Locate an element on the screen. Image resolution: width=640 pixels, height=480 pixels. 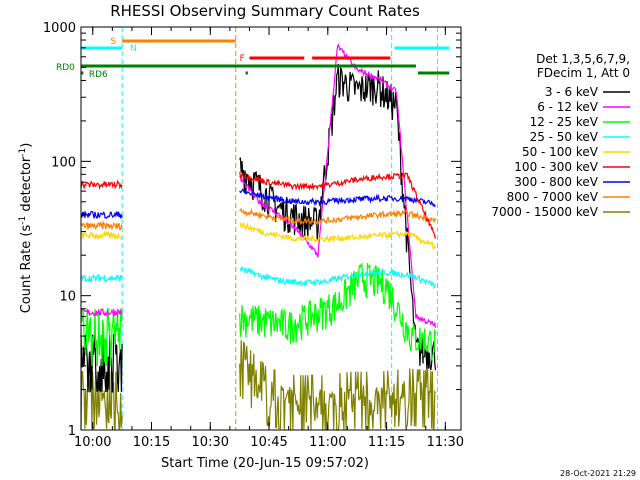
legend-label: 800 - 7000 keV is located at coordinates (553, 197).